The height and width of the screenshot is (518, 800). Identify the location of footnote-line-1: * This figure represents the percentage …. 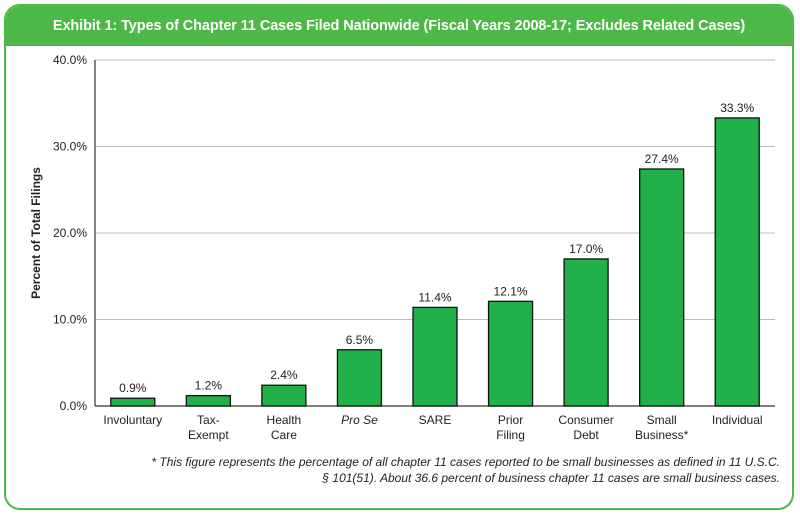
(465, 462).